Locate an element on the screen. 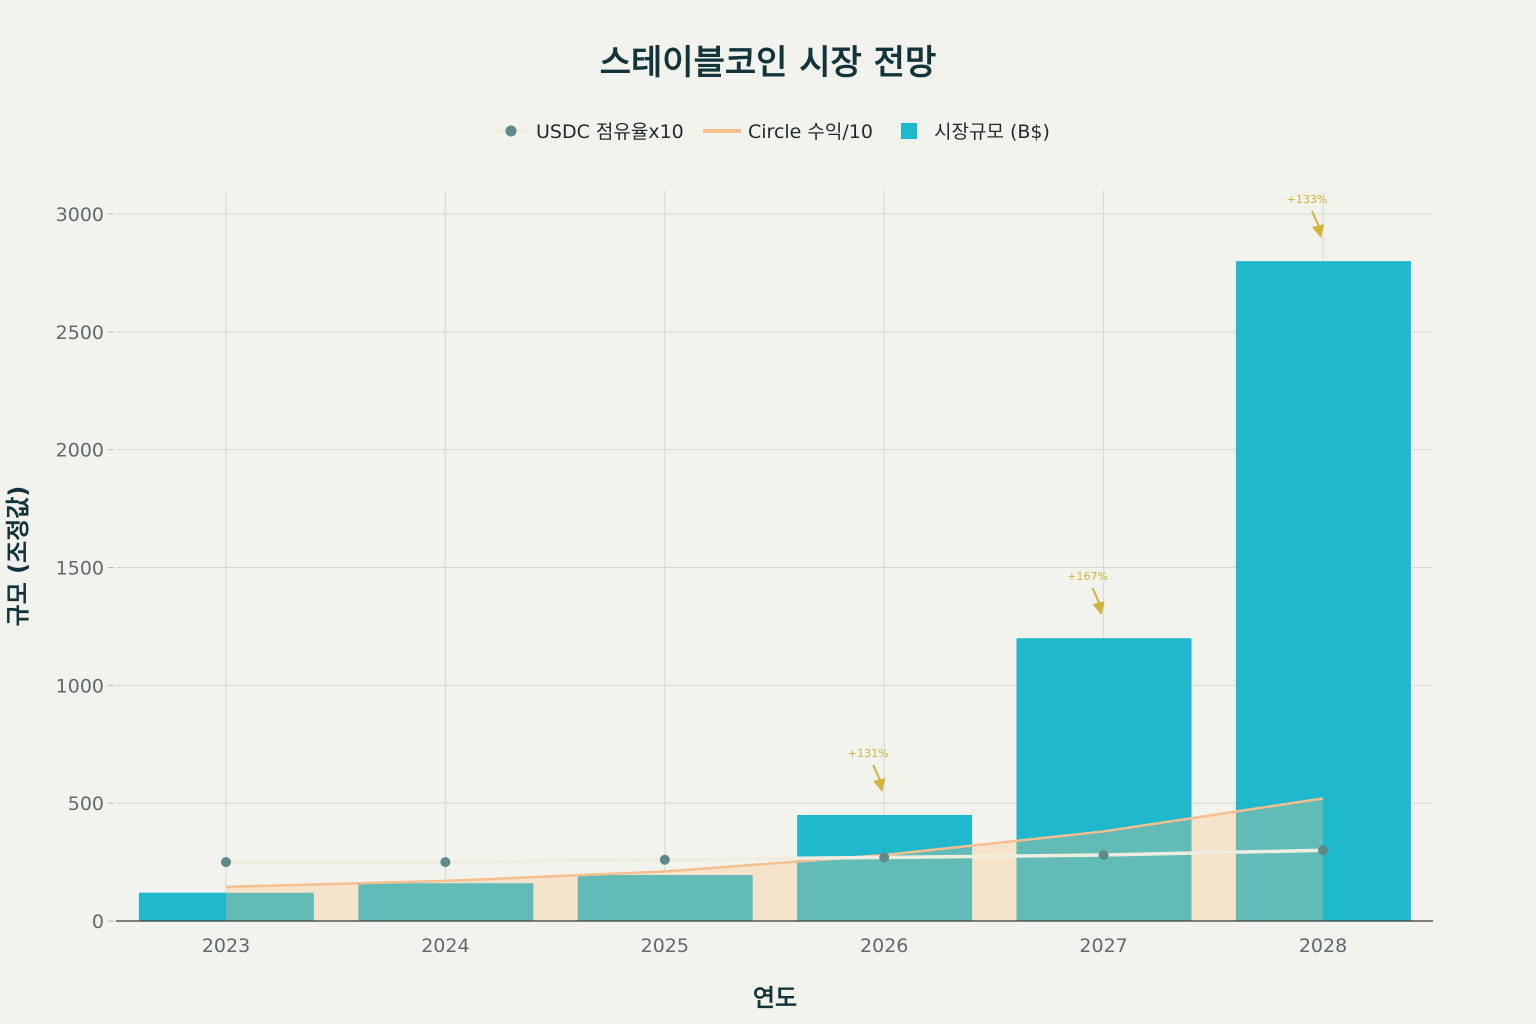 The width and height of the screenshot is (1536, 1024). legend-usdc-label: USDC 점유율x10 is located at coordinates (610, 132).